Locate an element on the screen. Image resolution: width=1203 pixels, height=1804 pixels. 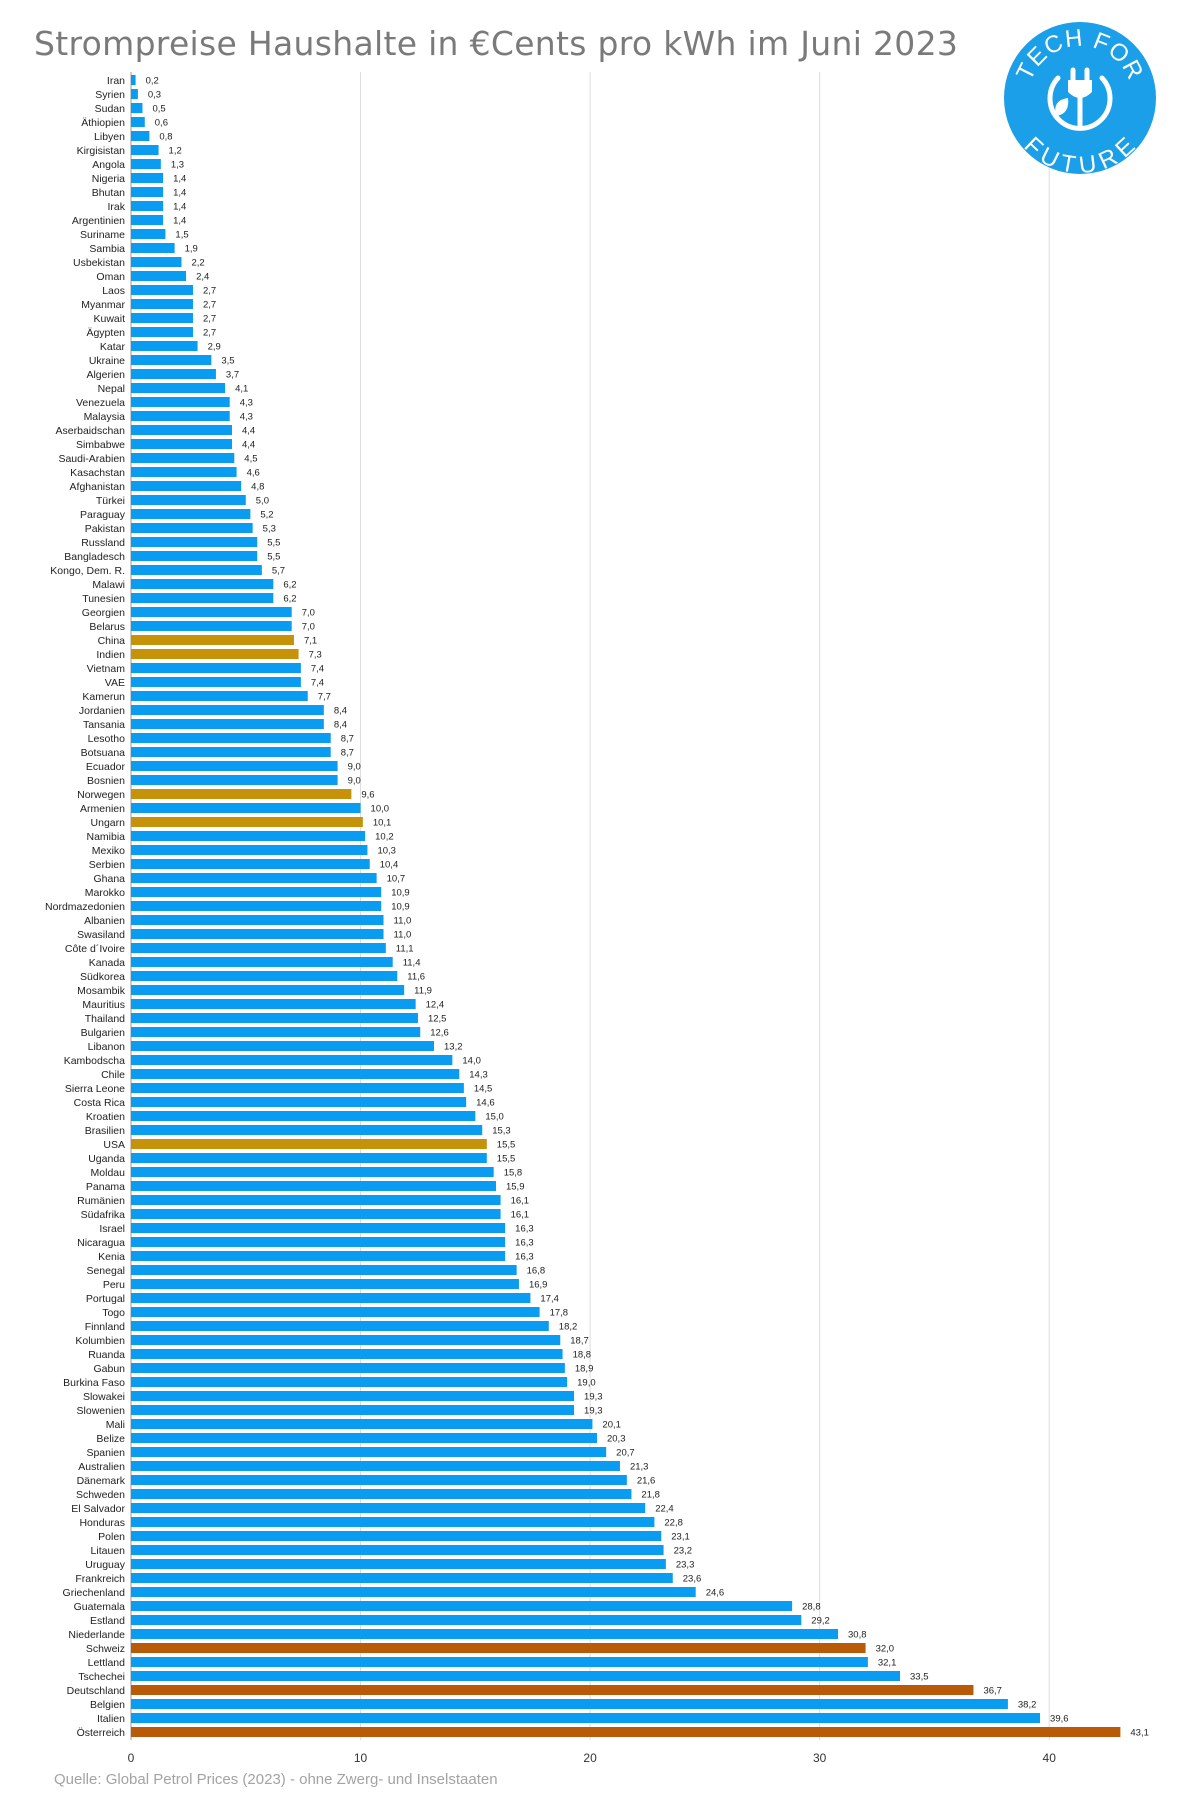
value-label: 10,7 is located at coordinates (396, 879).